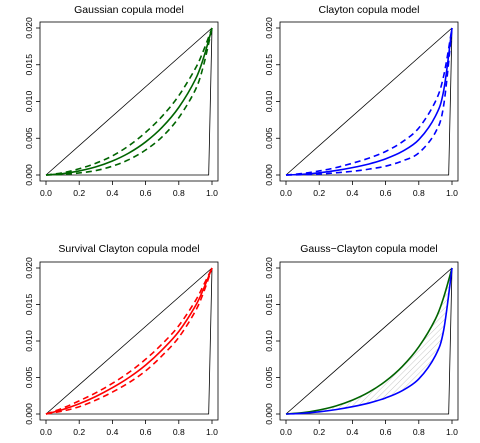 The width and height of the screenshot is (480, 443). What do you see at coordinates (128, 249) in the screenshot?
I see `chart-title: Survival Clayton copula model` at bounding box center [128, 249].